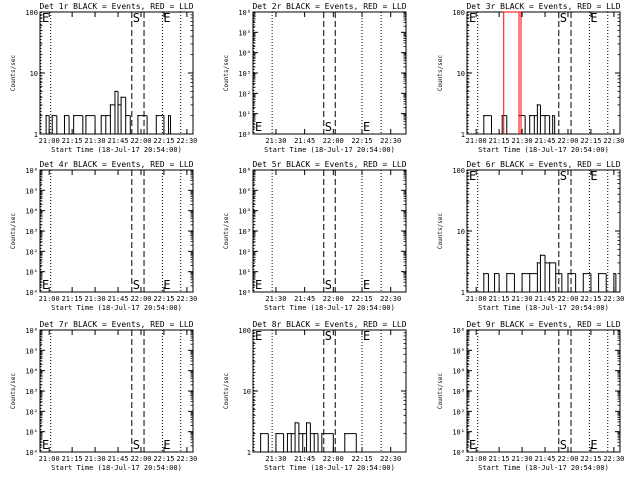 This screenshot has height=484, width=640. What do you see at coordinates (333, 299) in the screenshot?
I see `chart-5-xtick-label-2: 22:00` at bounding box center [333, 299].